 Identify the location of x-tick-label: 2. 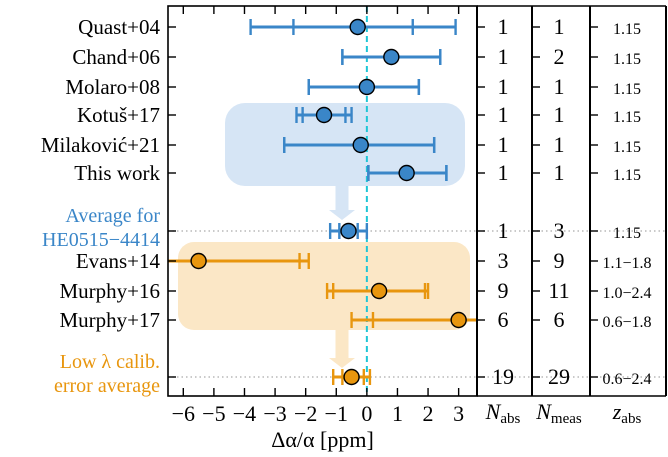
(428, 413).